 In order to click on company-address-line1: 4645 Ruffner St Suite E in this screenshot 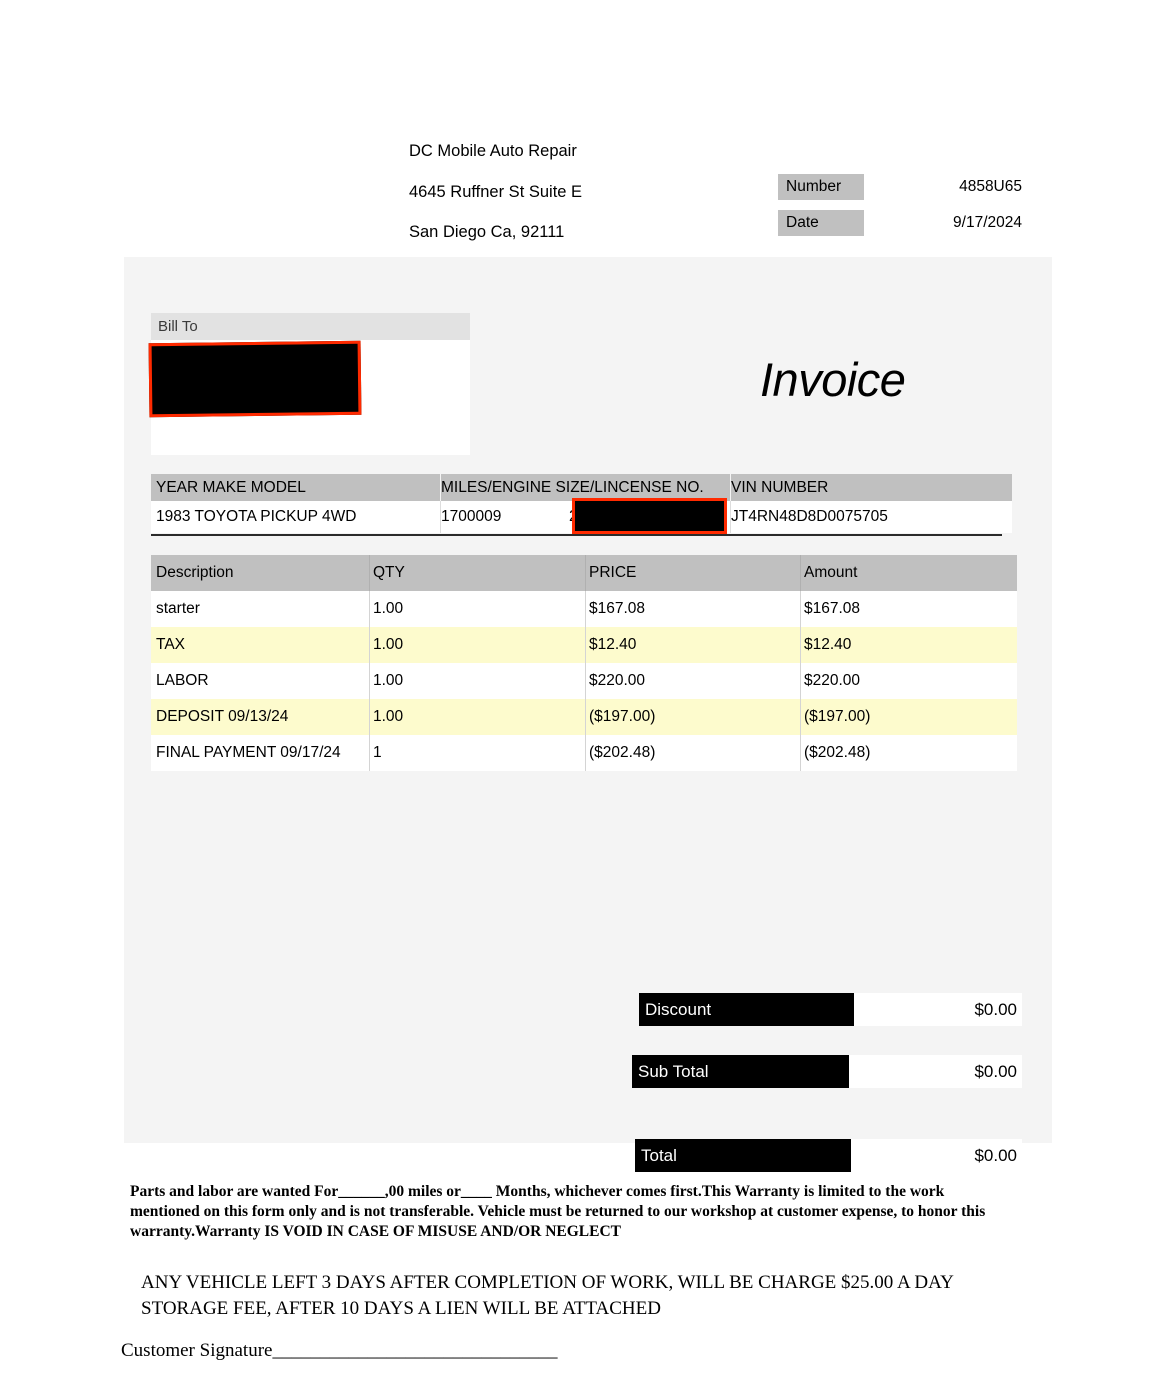, I will do `click(496, 191)`.